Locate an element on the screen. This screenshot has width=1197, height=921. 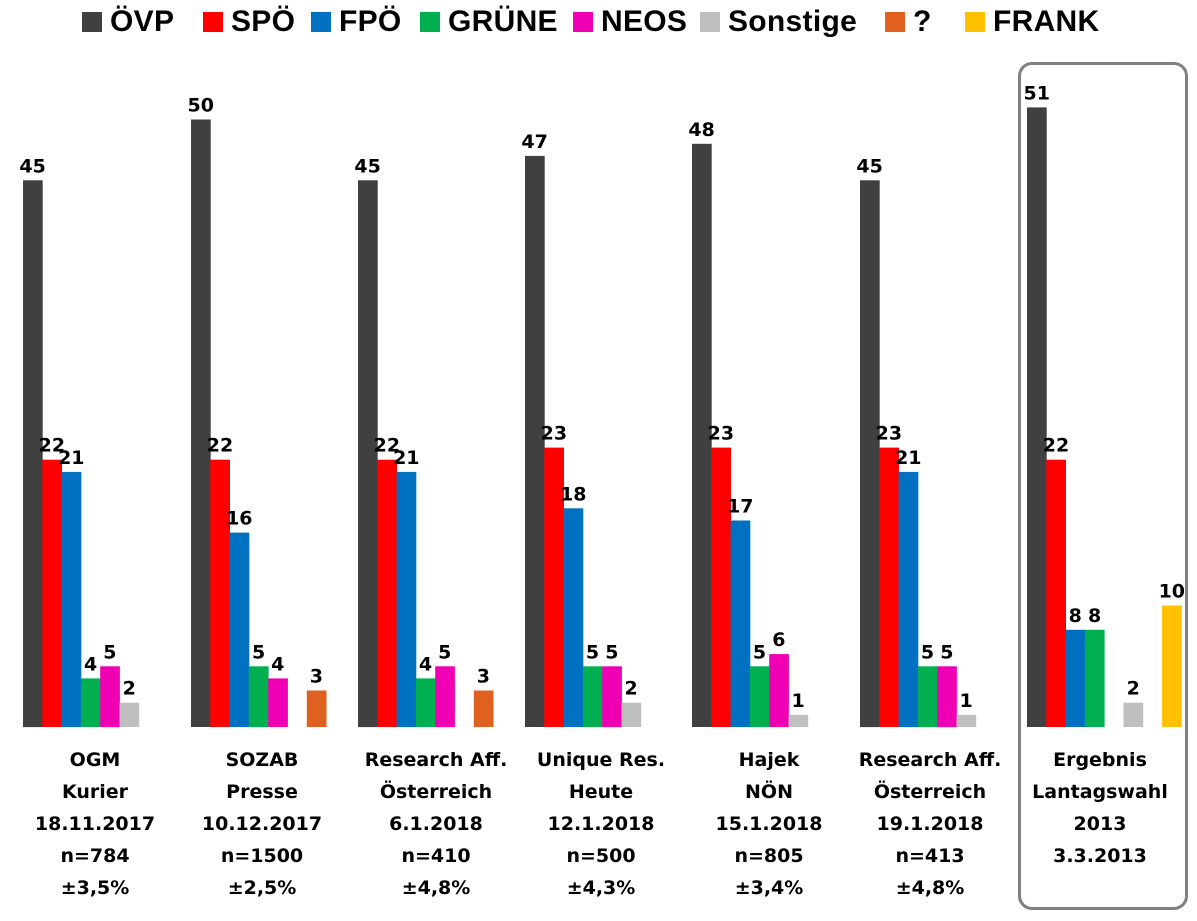
category-label-line: OGM is located at coordinates (95, 760).